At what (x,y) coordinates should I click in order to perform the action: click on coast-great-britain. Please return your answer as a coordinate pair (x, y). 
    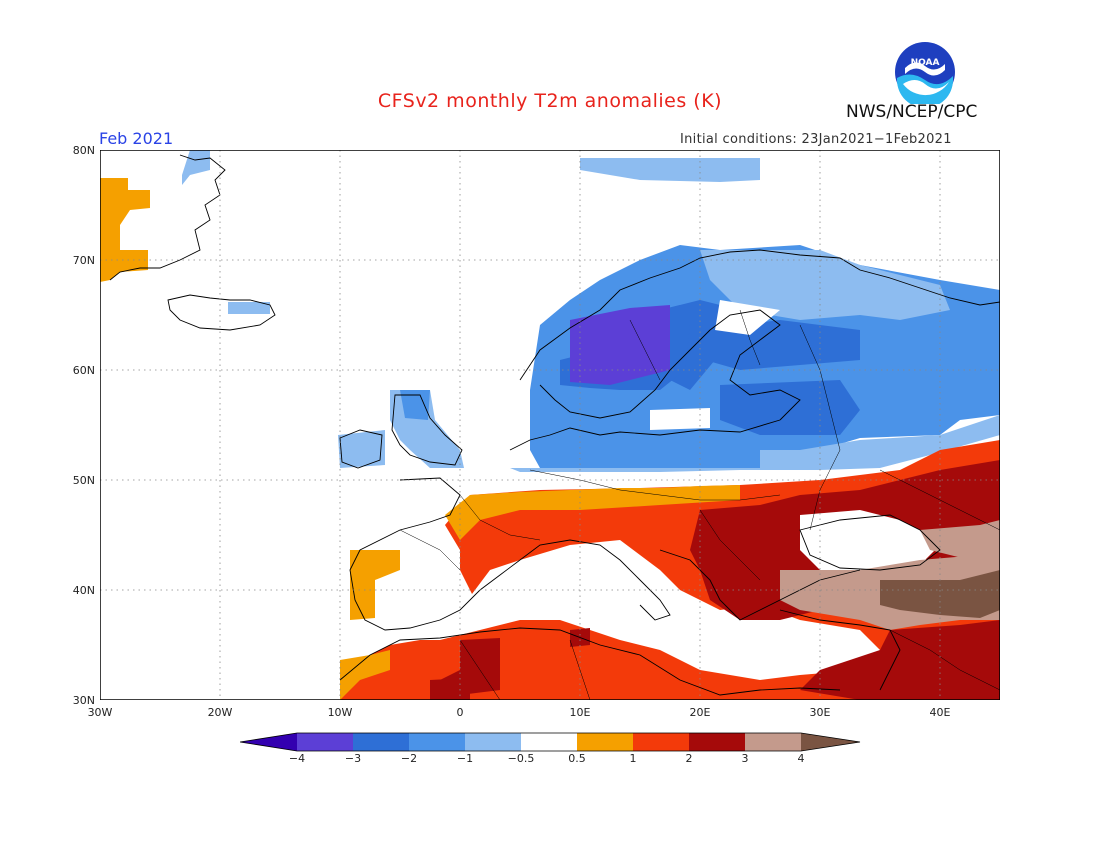
    Looking at the image, I should click on (427, 430).